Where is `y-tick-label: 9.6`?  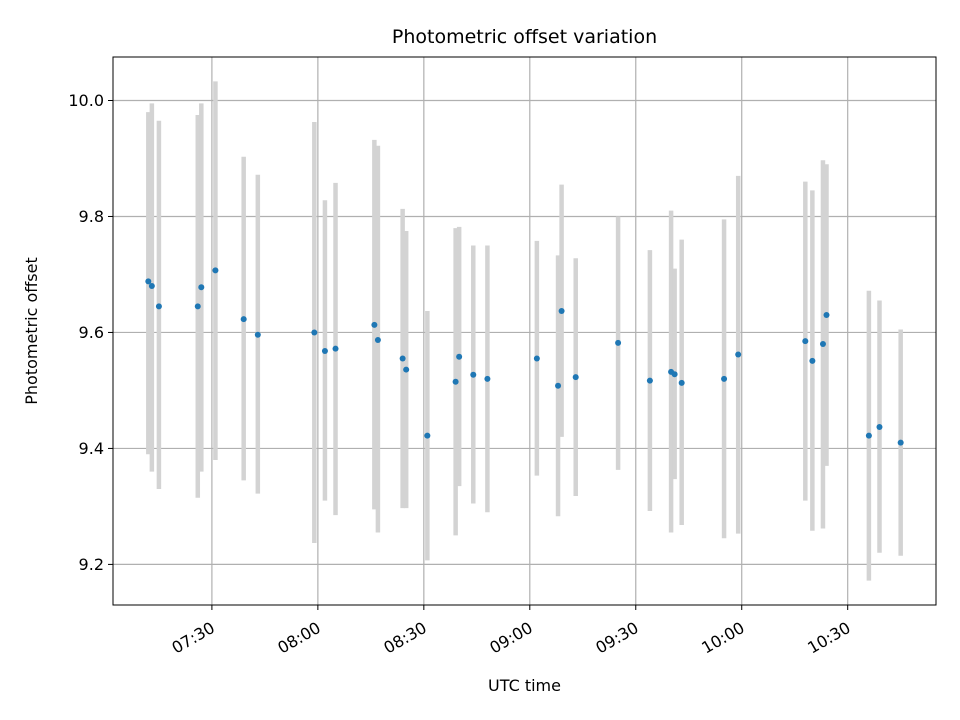
y-tick-label: 9.6 is located at coordinates (91, 332).